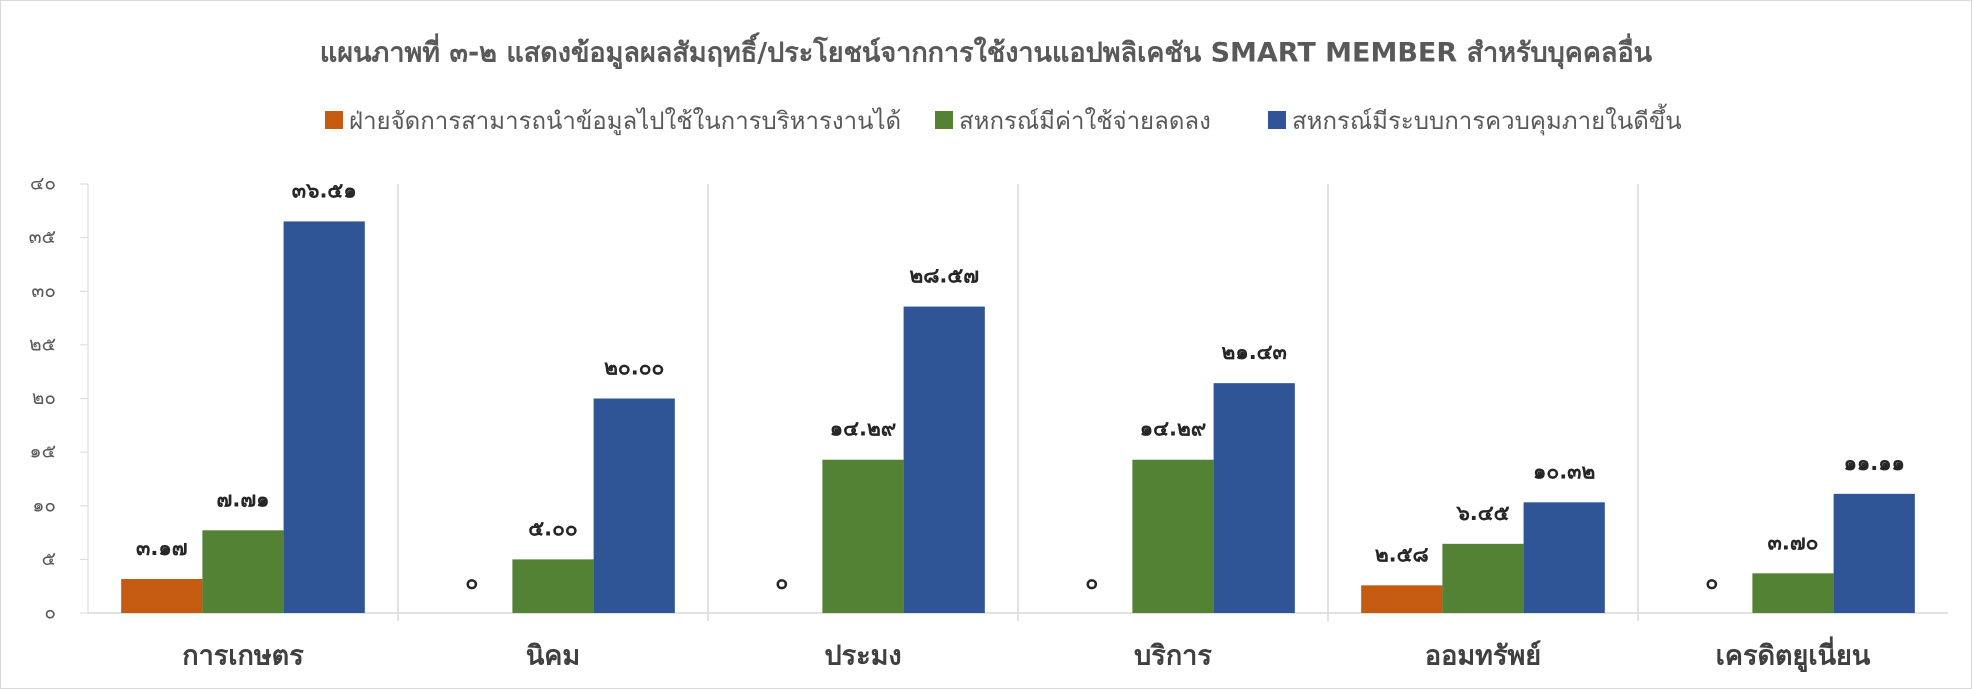  I want to click on data-label: ๑๑.๑๑, so click(1874, 463).